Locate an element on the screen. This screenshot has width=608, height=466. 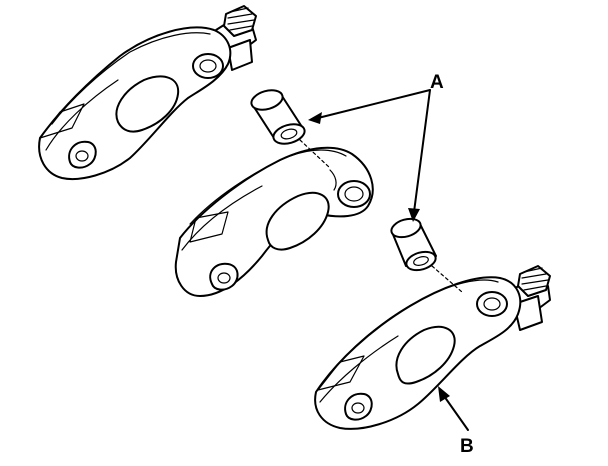
rocker-arm-upper is located at coordinates (147, 92).